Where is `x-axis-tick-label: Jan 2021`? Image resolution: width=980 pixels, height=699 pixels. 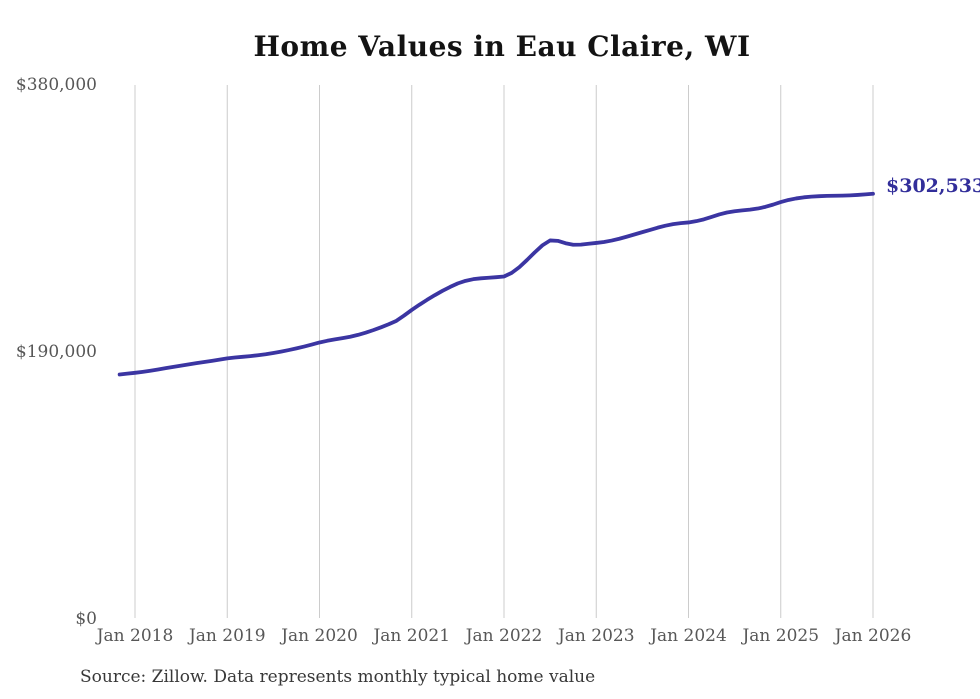 x-axis-tick-label: Jan 2021 is located at coordinates (412, 636).